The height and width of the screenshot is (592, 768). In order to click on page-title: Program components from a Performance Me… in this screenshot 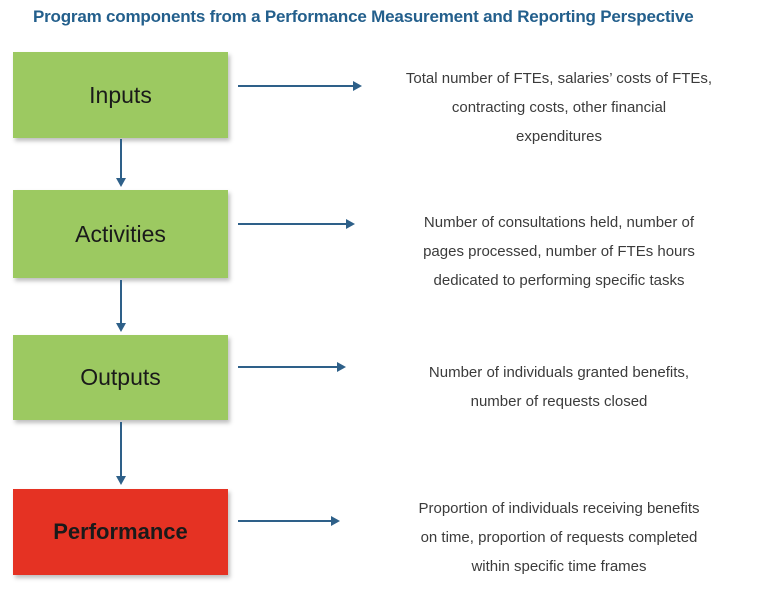, I will do `click(363, 16)`.